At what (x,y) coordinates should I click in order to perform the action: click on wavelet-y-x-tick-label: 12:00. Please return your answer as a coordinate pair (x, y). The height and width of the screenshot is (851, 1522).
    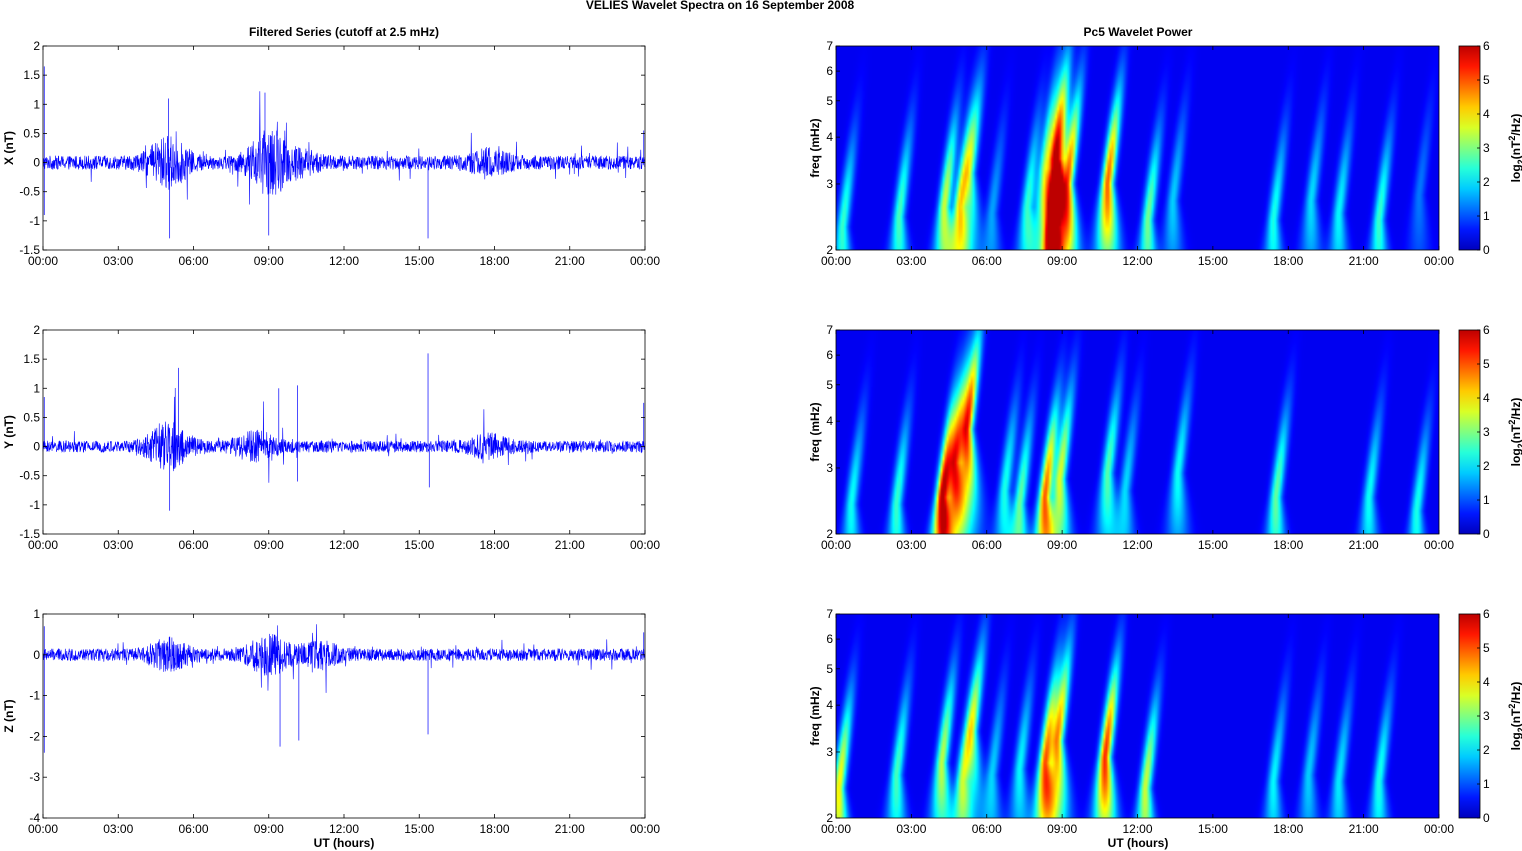
    Looking at the image, I should click on (1137, 545).